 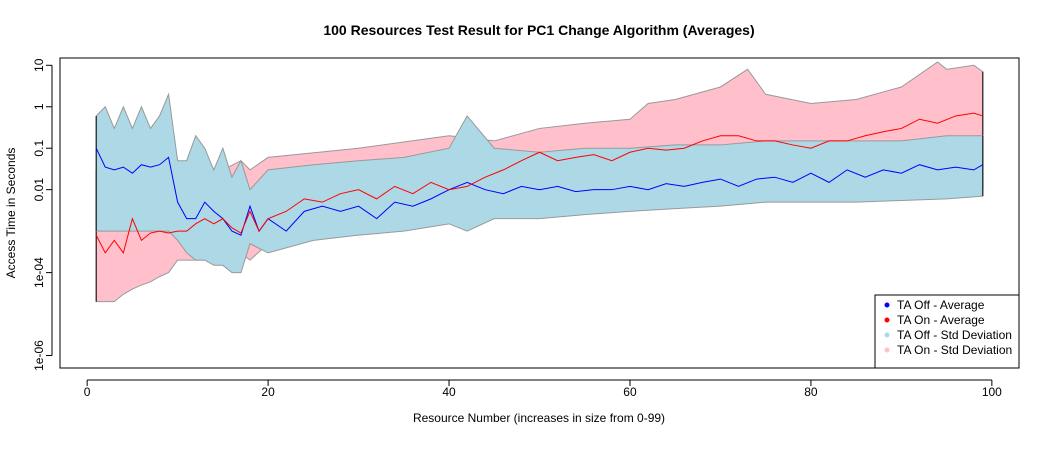 I want to click on legend-label-0: TA Off - Average, so click(x=941, y=305).